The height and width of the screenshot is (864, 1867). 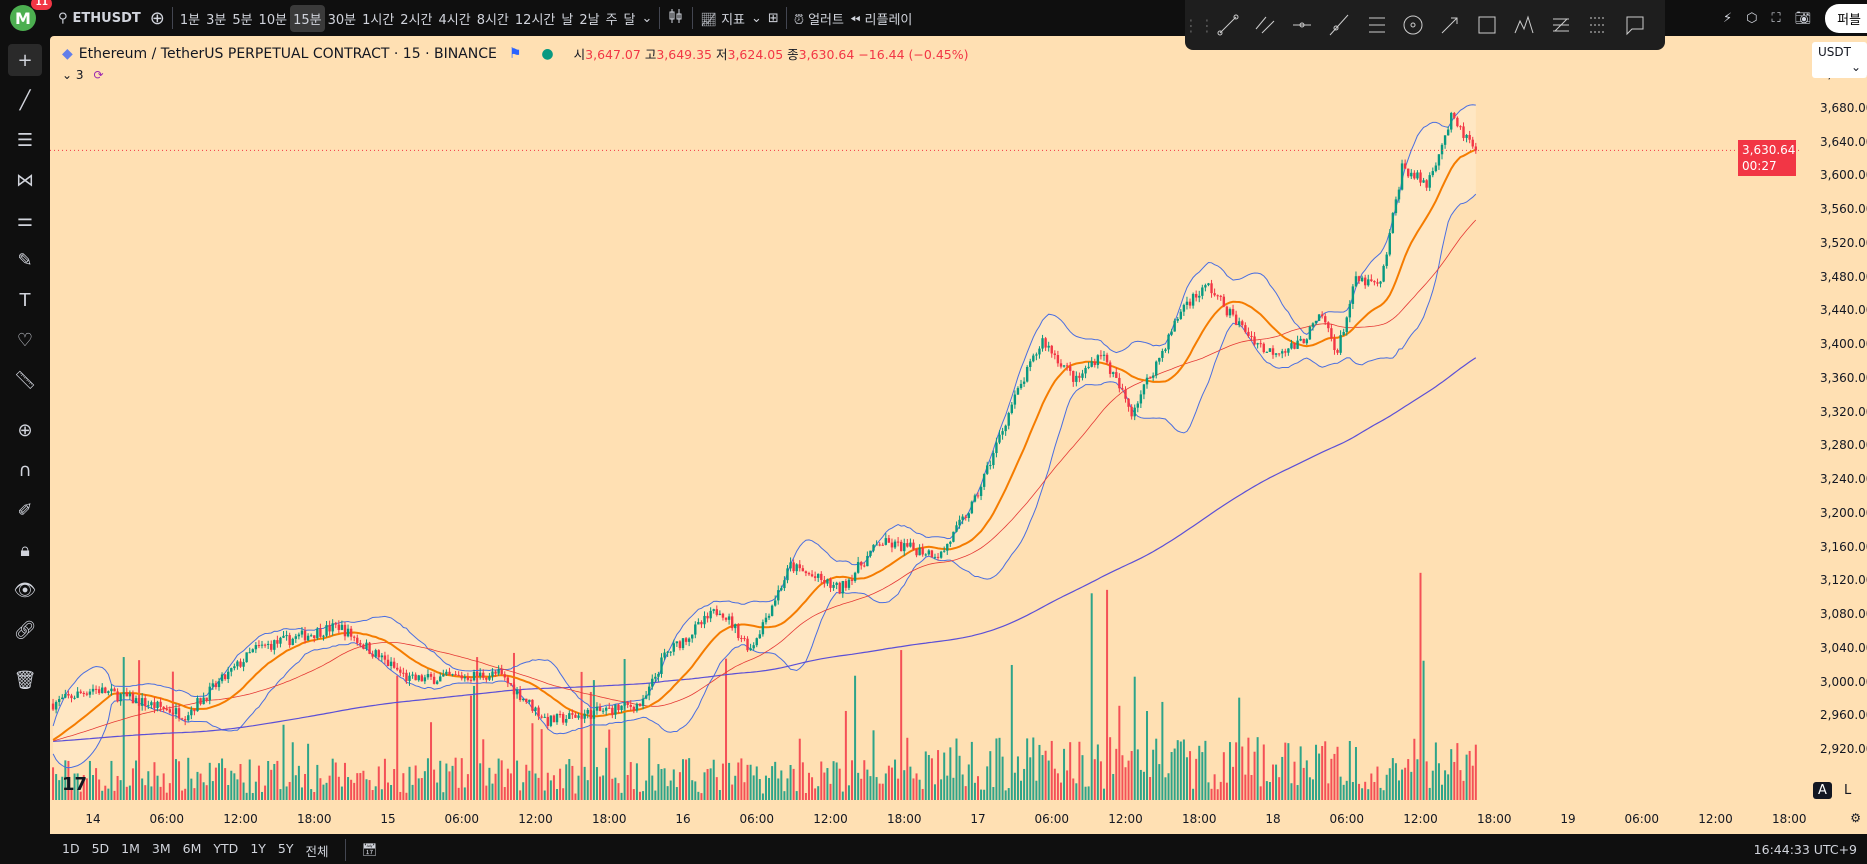 What do you see at coordinates (1302, 25) in the screenshot?
I see `horizontal-ray-icon` at bounding box center [1302, 25].